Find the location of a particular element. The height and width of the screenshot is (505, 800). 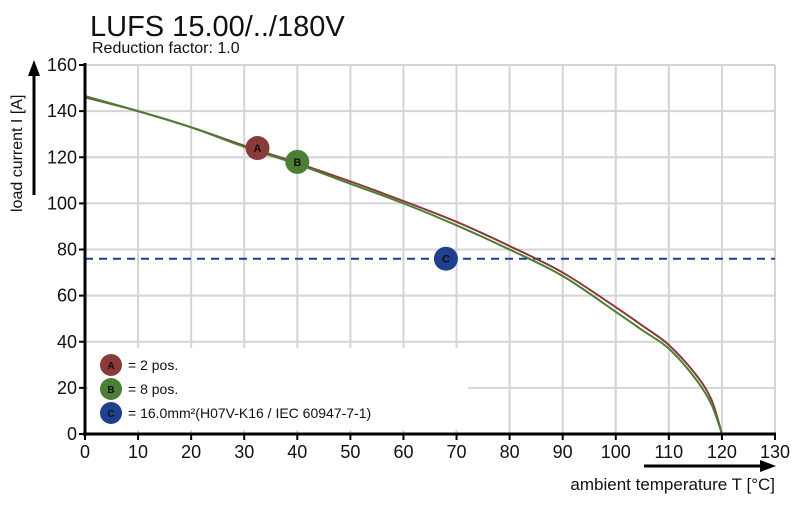

x-tick-label: 40 is located at coordinates (297, 452).